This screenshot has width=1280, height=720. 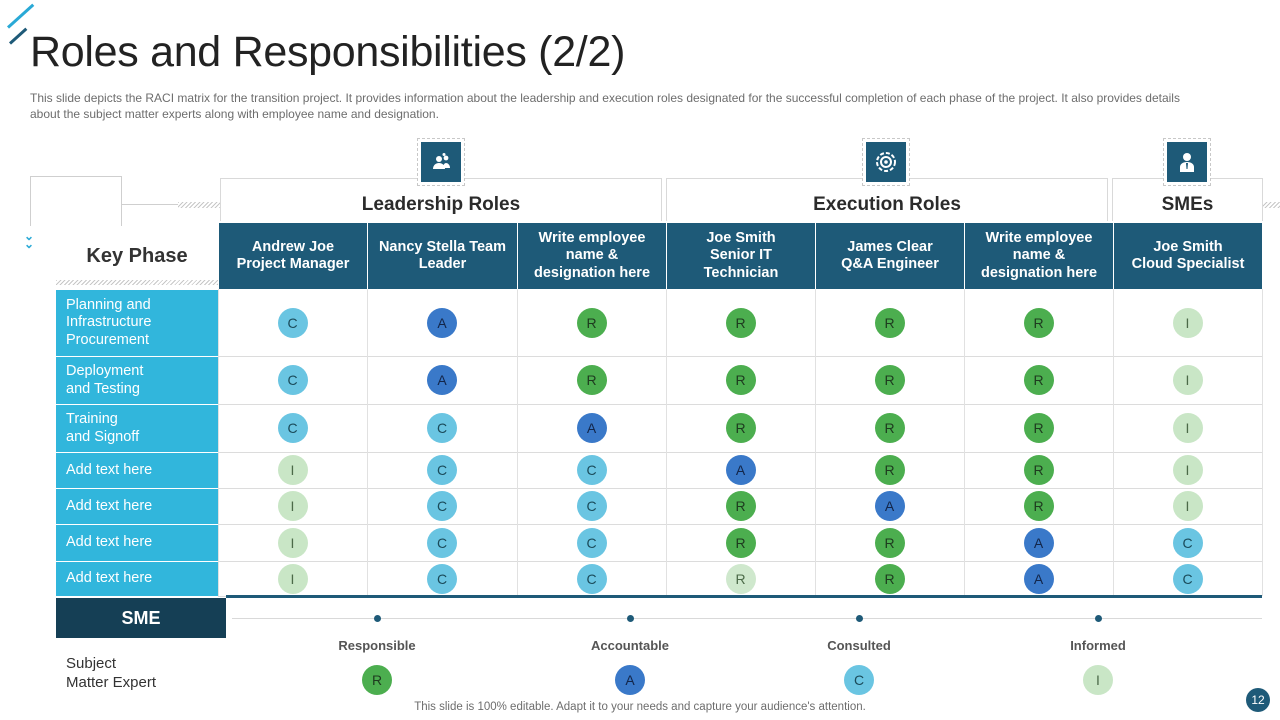 I want to click on team-leader-icon, so click(x=441, y=162).